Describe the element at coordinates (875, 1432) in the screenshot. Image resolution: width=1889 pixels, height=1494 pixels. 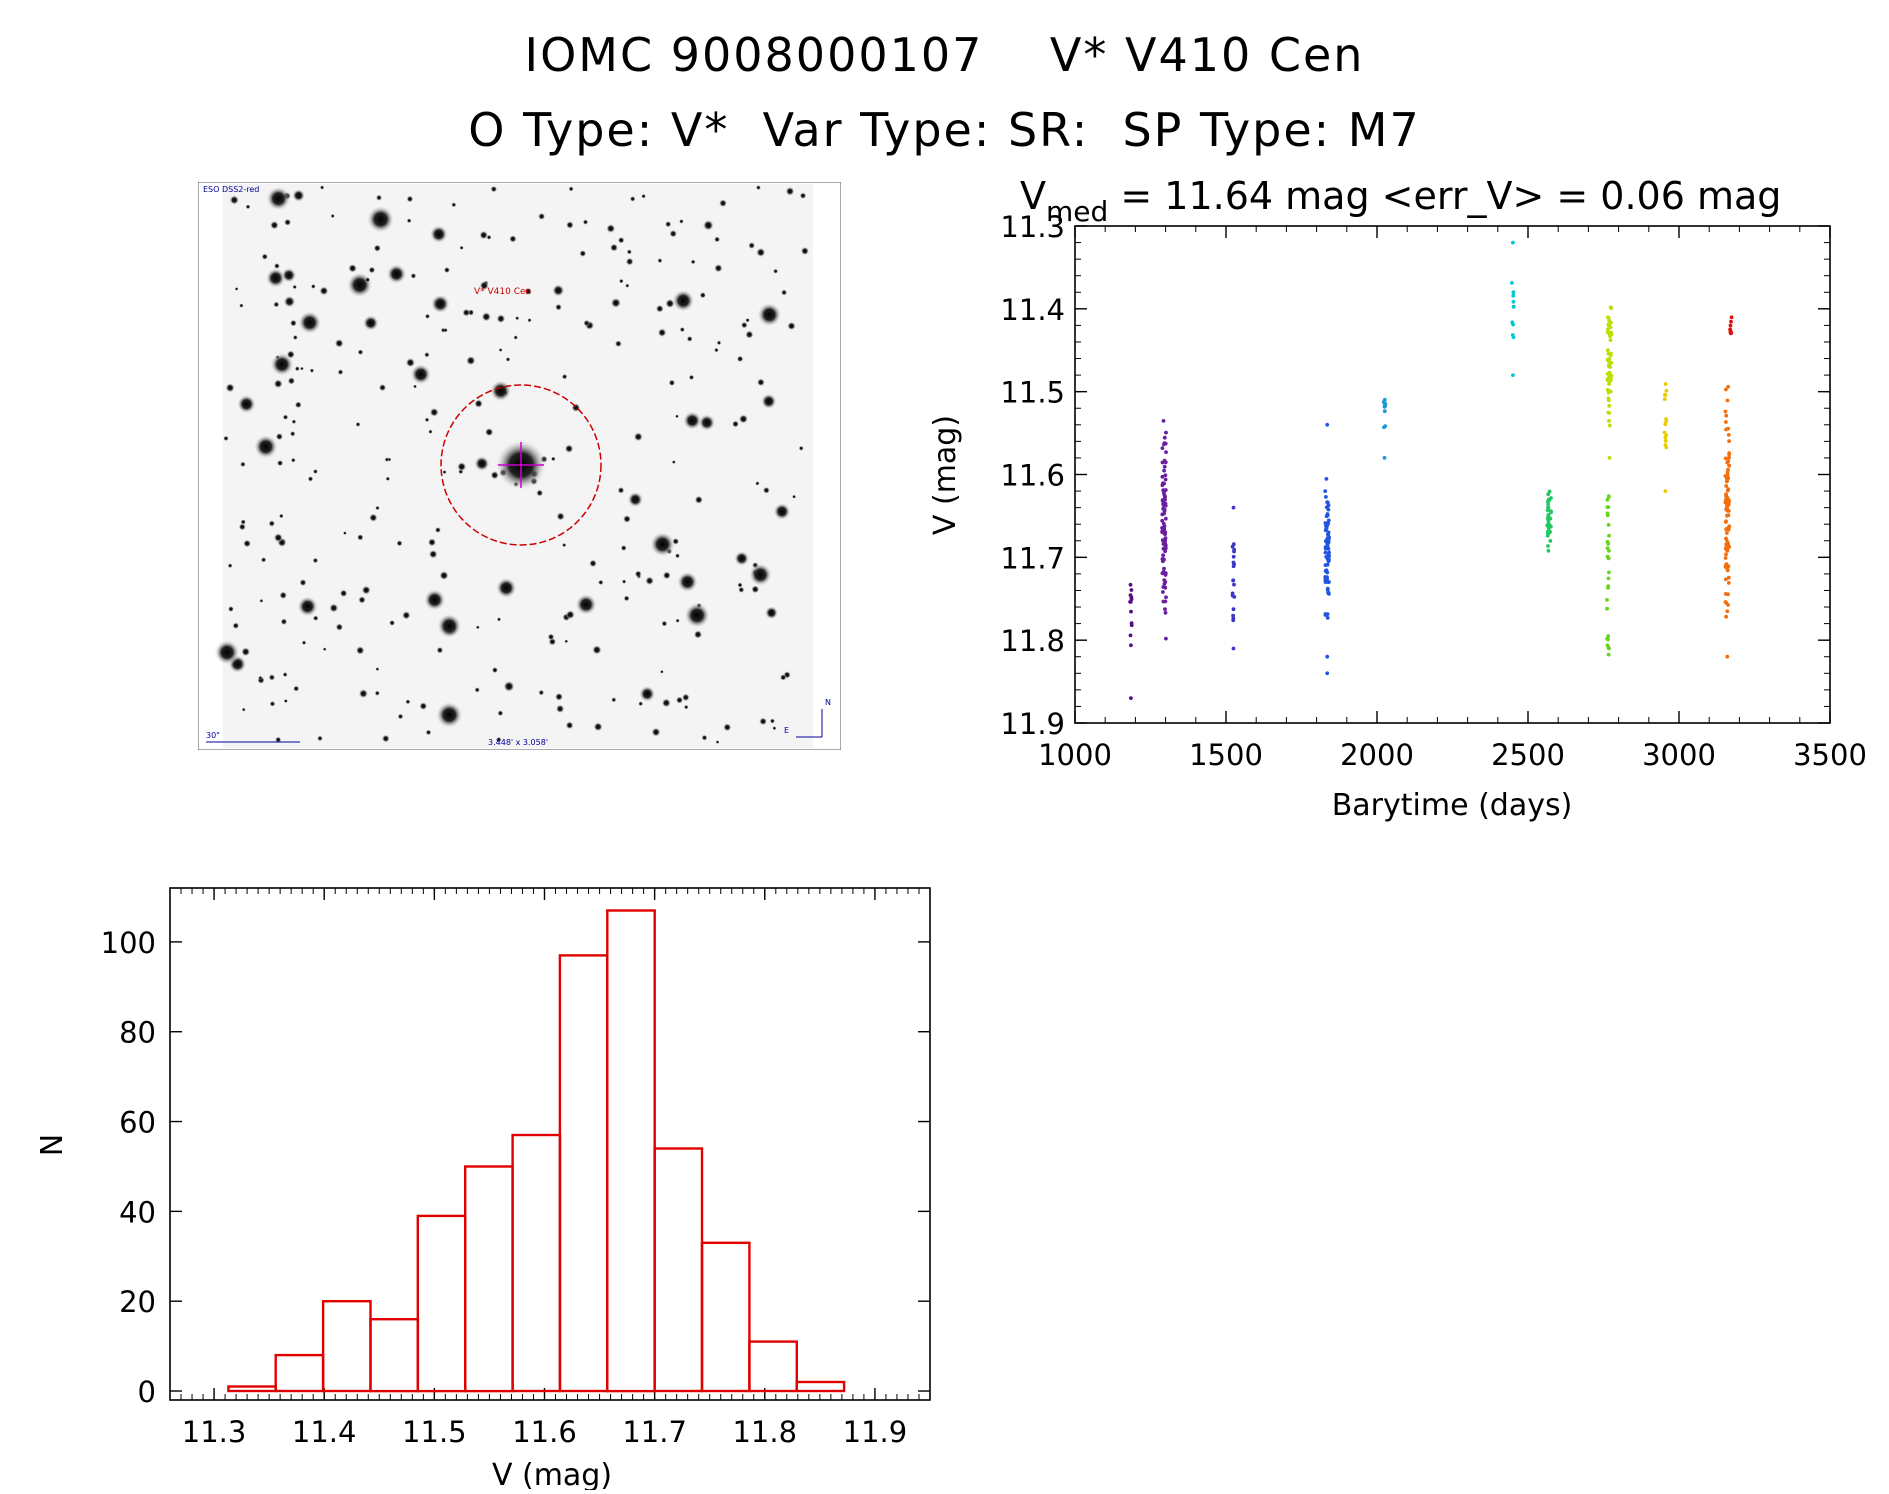
I see `x-tick-label: 11.9` at that location.